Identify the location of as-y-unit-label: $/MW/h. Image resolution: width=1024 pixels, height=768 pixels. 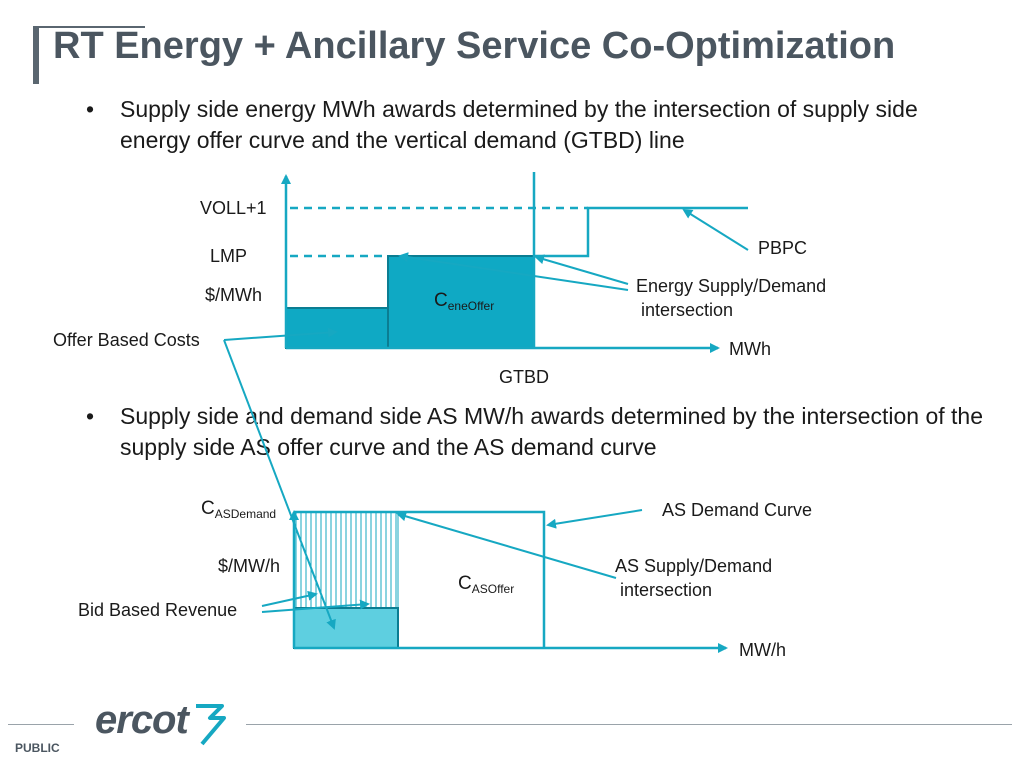
(249, 566).